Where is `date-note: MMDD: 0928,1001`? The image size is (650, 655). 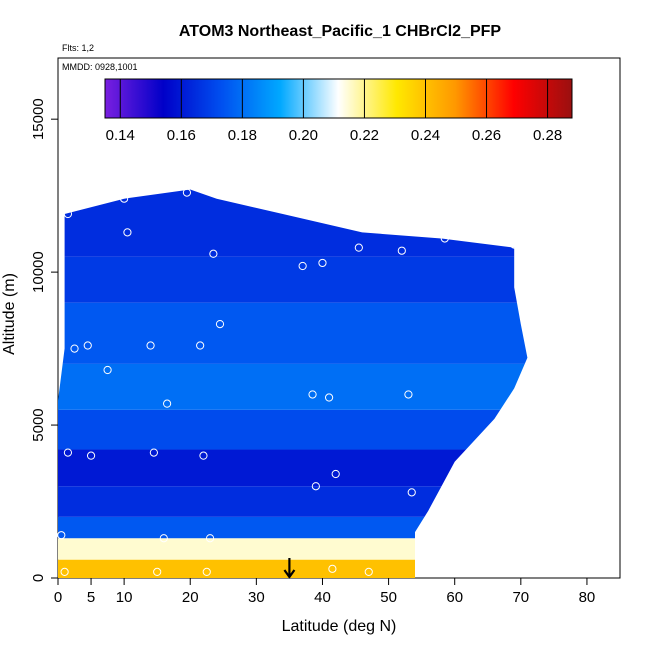 date-note: MMDD: 0928,1001 is located at coordinates (100, 67).